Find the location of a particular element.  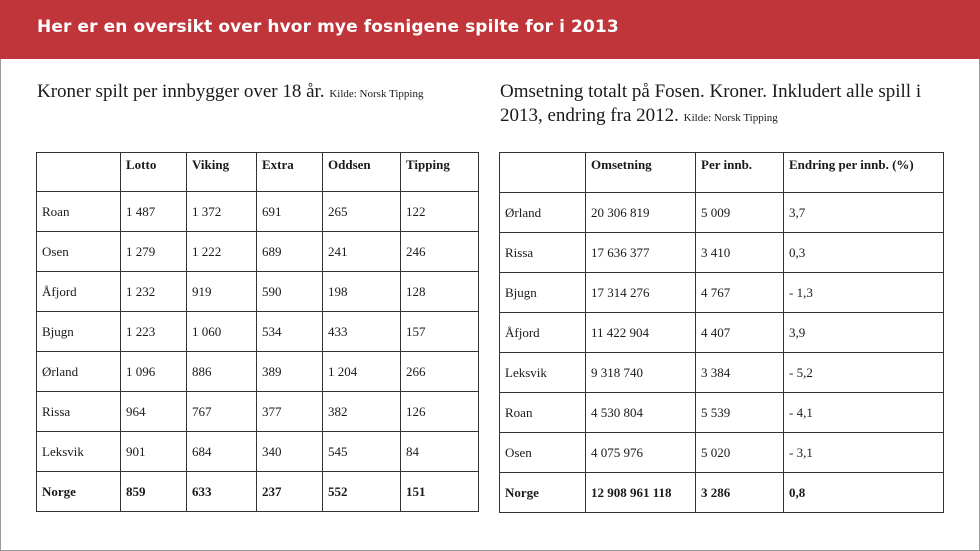

per-capita-table-row: Norge 859 633 237 552 151 is located at coordinates (257, 491).